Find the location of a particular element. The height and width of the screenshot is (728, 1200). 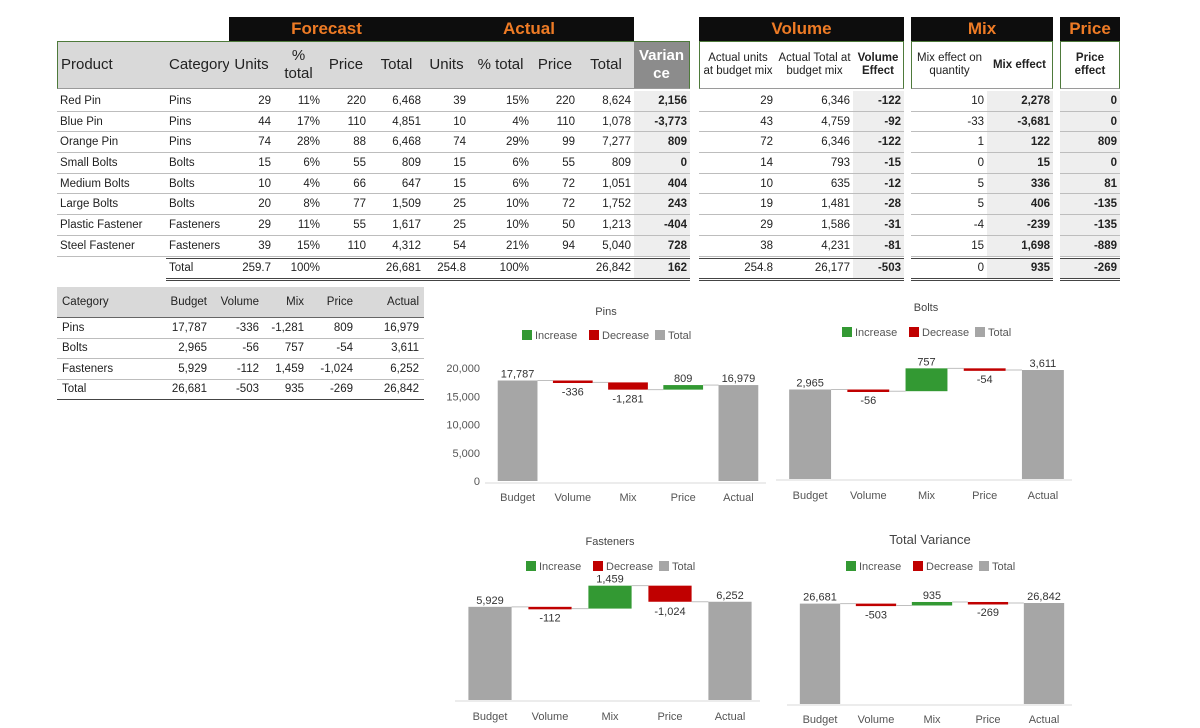

header-actual-pct-total: % total is located at coordinates (500, 65).